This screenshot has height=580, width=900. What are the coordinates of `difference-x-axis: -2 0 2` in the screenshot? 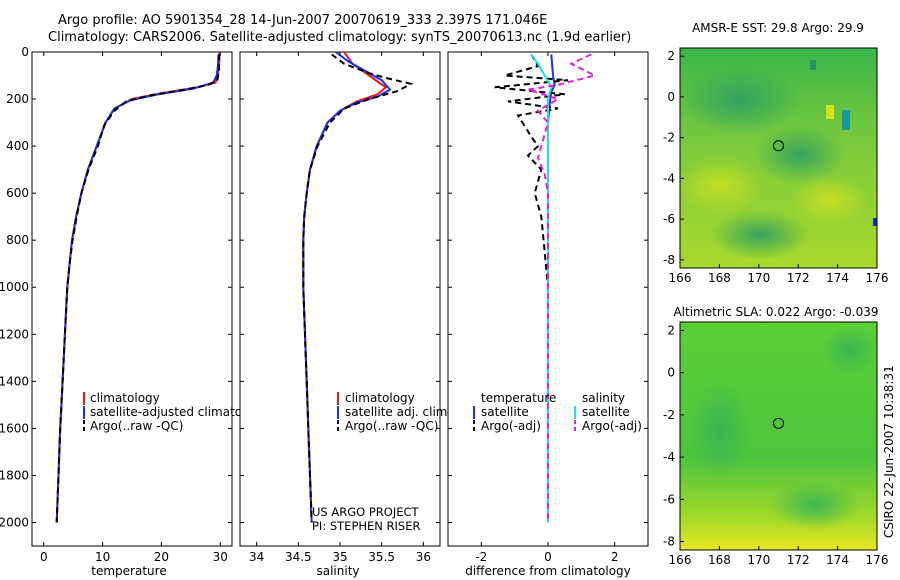 It's located at (546, 308).